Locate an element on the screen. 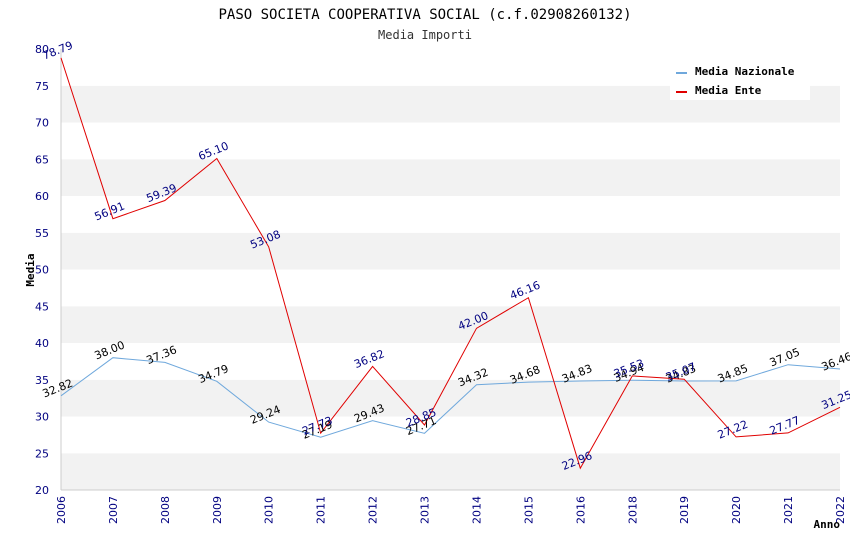 This screenshot has height=550, width=850. x-tick-label: 2019 is located at coordinates (684, 510).